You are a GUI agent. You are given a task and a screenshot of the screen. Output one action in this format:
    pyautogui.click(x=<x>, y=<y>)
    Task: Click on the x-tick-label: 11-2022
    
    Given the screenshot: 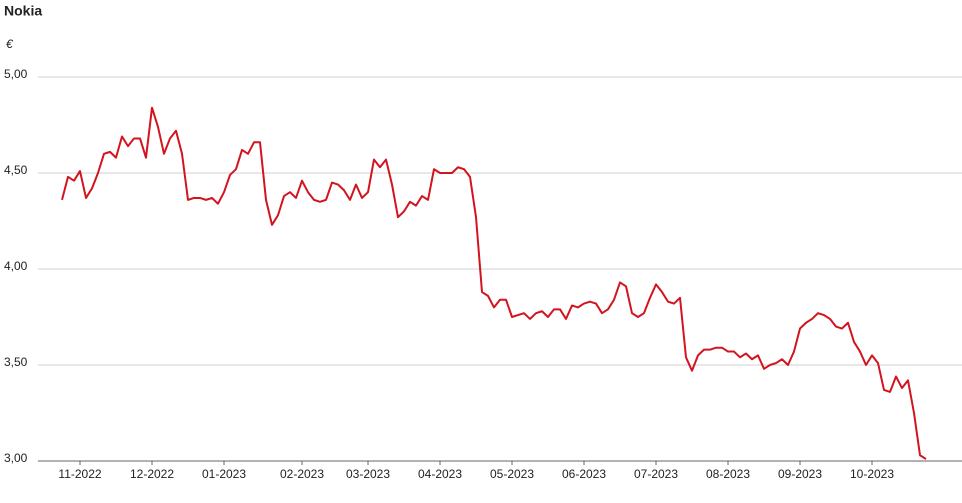 What is the action you would take?
    pyautogui.click(x=79, y=474)
    